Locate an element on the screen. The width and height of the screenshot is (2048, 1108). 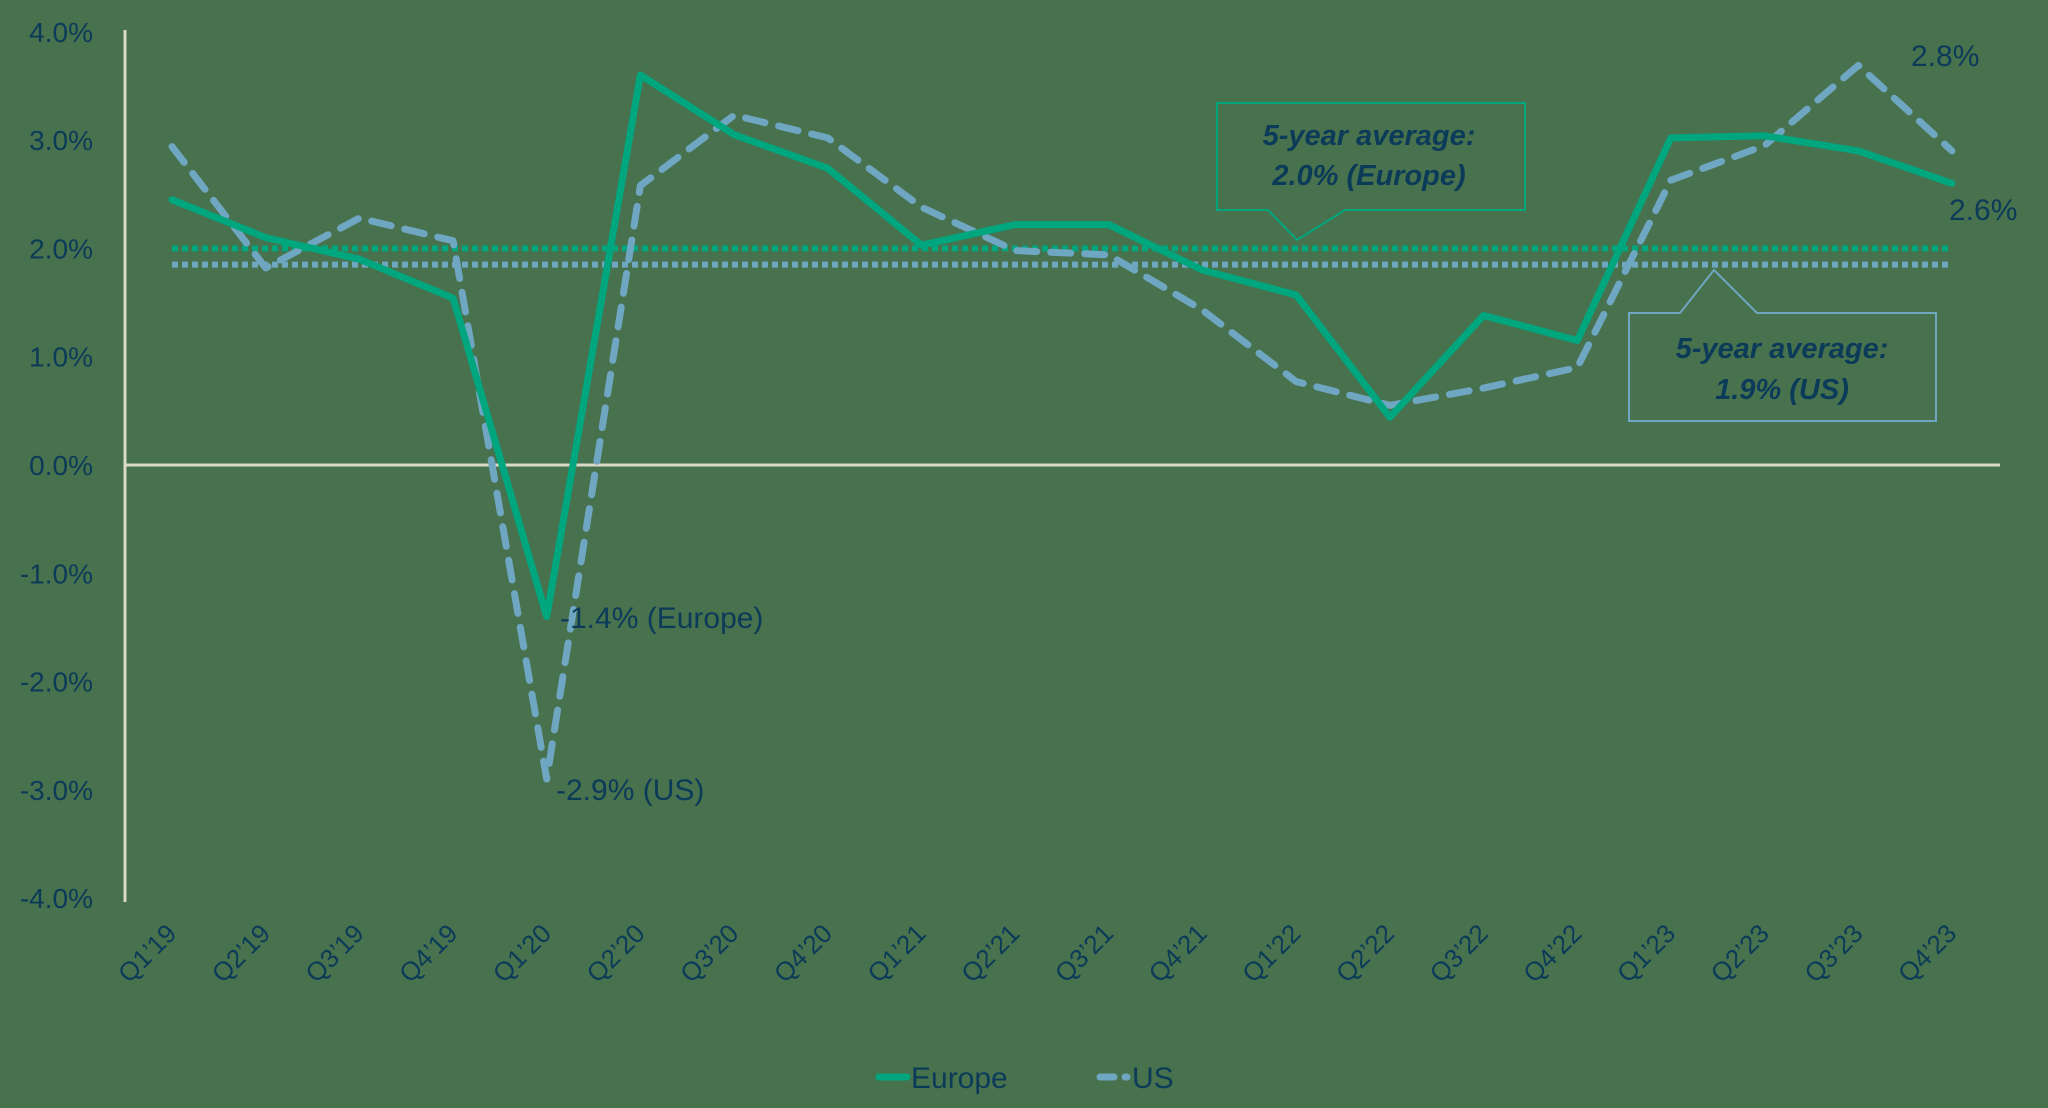
x-tick-label: Q2’22 is located at coordinates (1365, 953).